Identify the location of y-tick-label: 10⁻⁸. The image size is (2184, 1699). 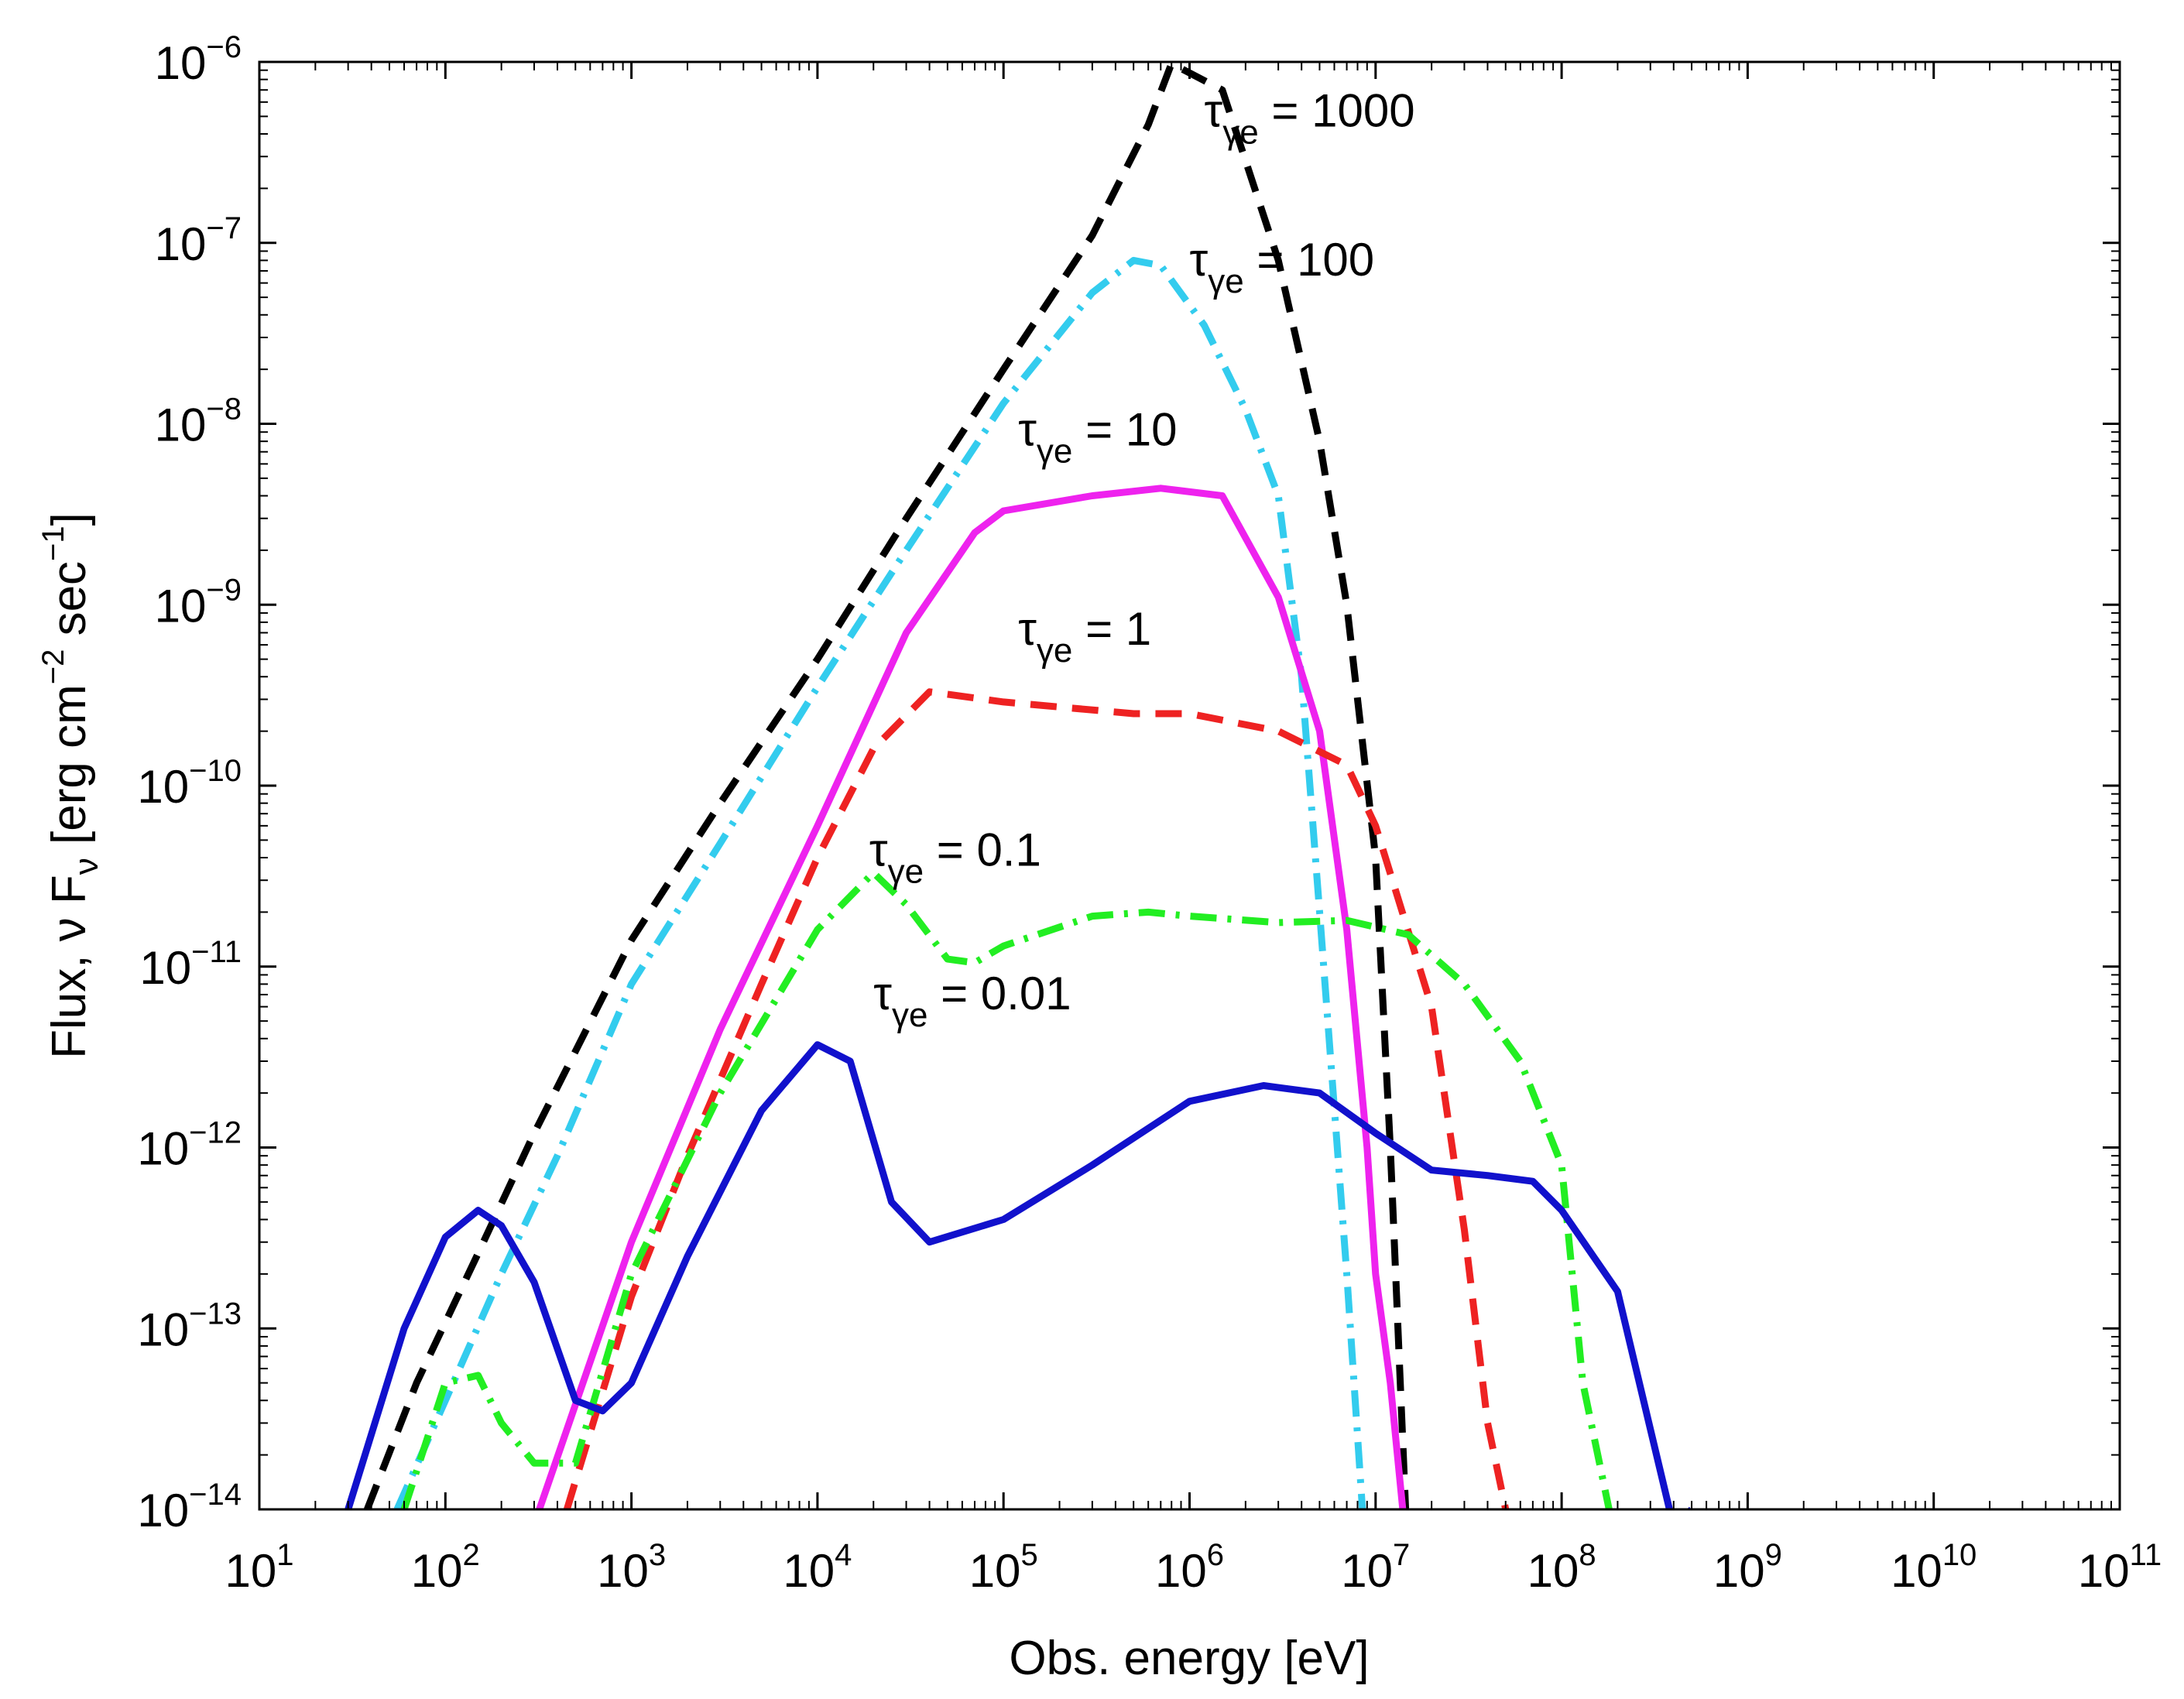
(199, 422).